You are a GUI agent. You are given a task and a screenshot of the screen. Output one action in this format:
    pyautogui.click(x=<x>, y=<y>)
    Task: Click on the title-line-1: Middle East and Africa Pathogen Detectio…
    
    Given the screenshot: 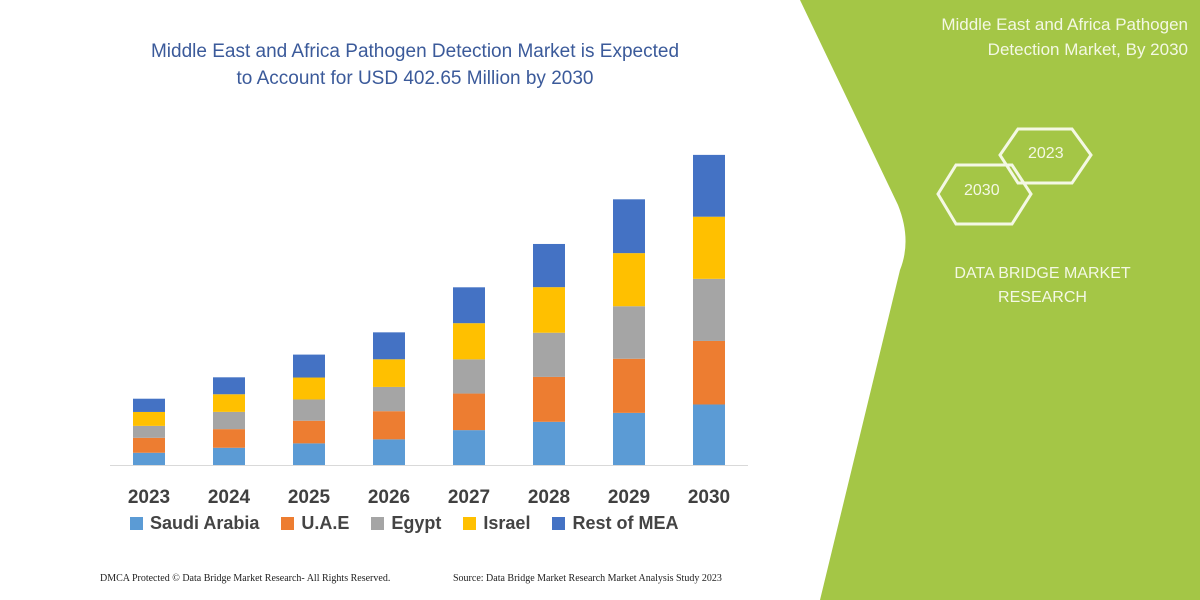 What is the action you would take?
    pyautogui.click(x=415, y=51)
    